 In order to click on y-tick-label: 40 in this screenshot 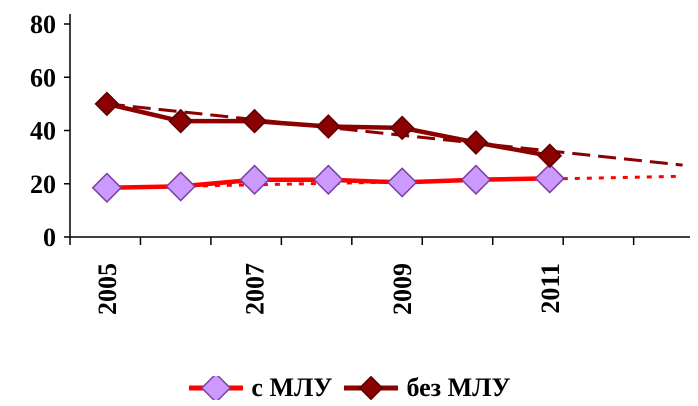, I will do `click(43, 131)`.